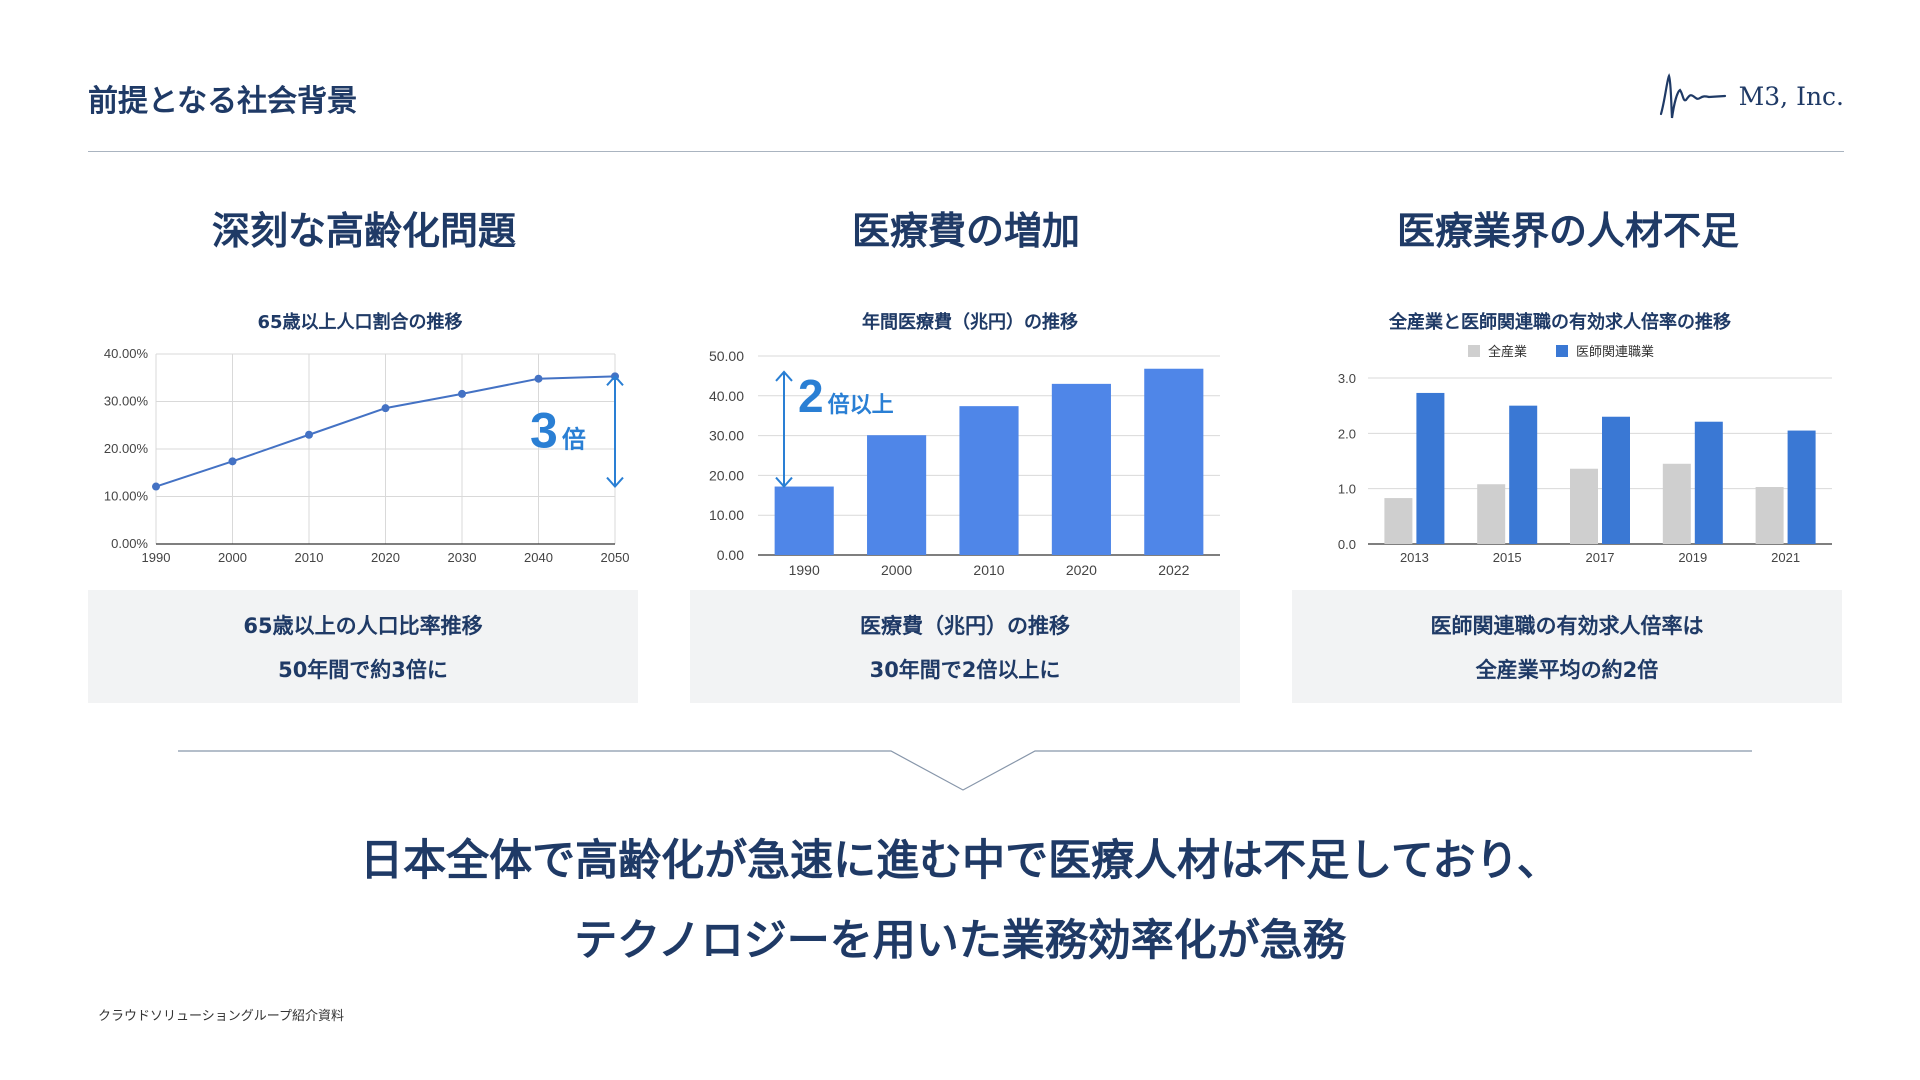 This screenshot has width=1920, height=1080. What do you see at coordinates (1785, 557) in the screenshot?
I see `x-tick-label: 2021` at bounding box center [1785, 557].